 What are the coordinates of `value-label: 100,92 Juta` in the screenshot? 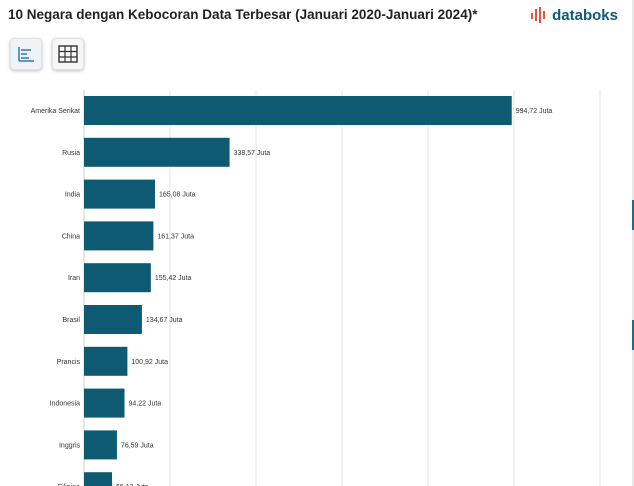 It's located at (149, 362).